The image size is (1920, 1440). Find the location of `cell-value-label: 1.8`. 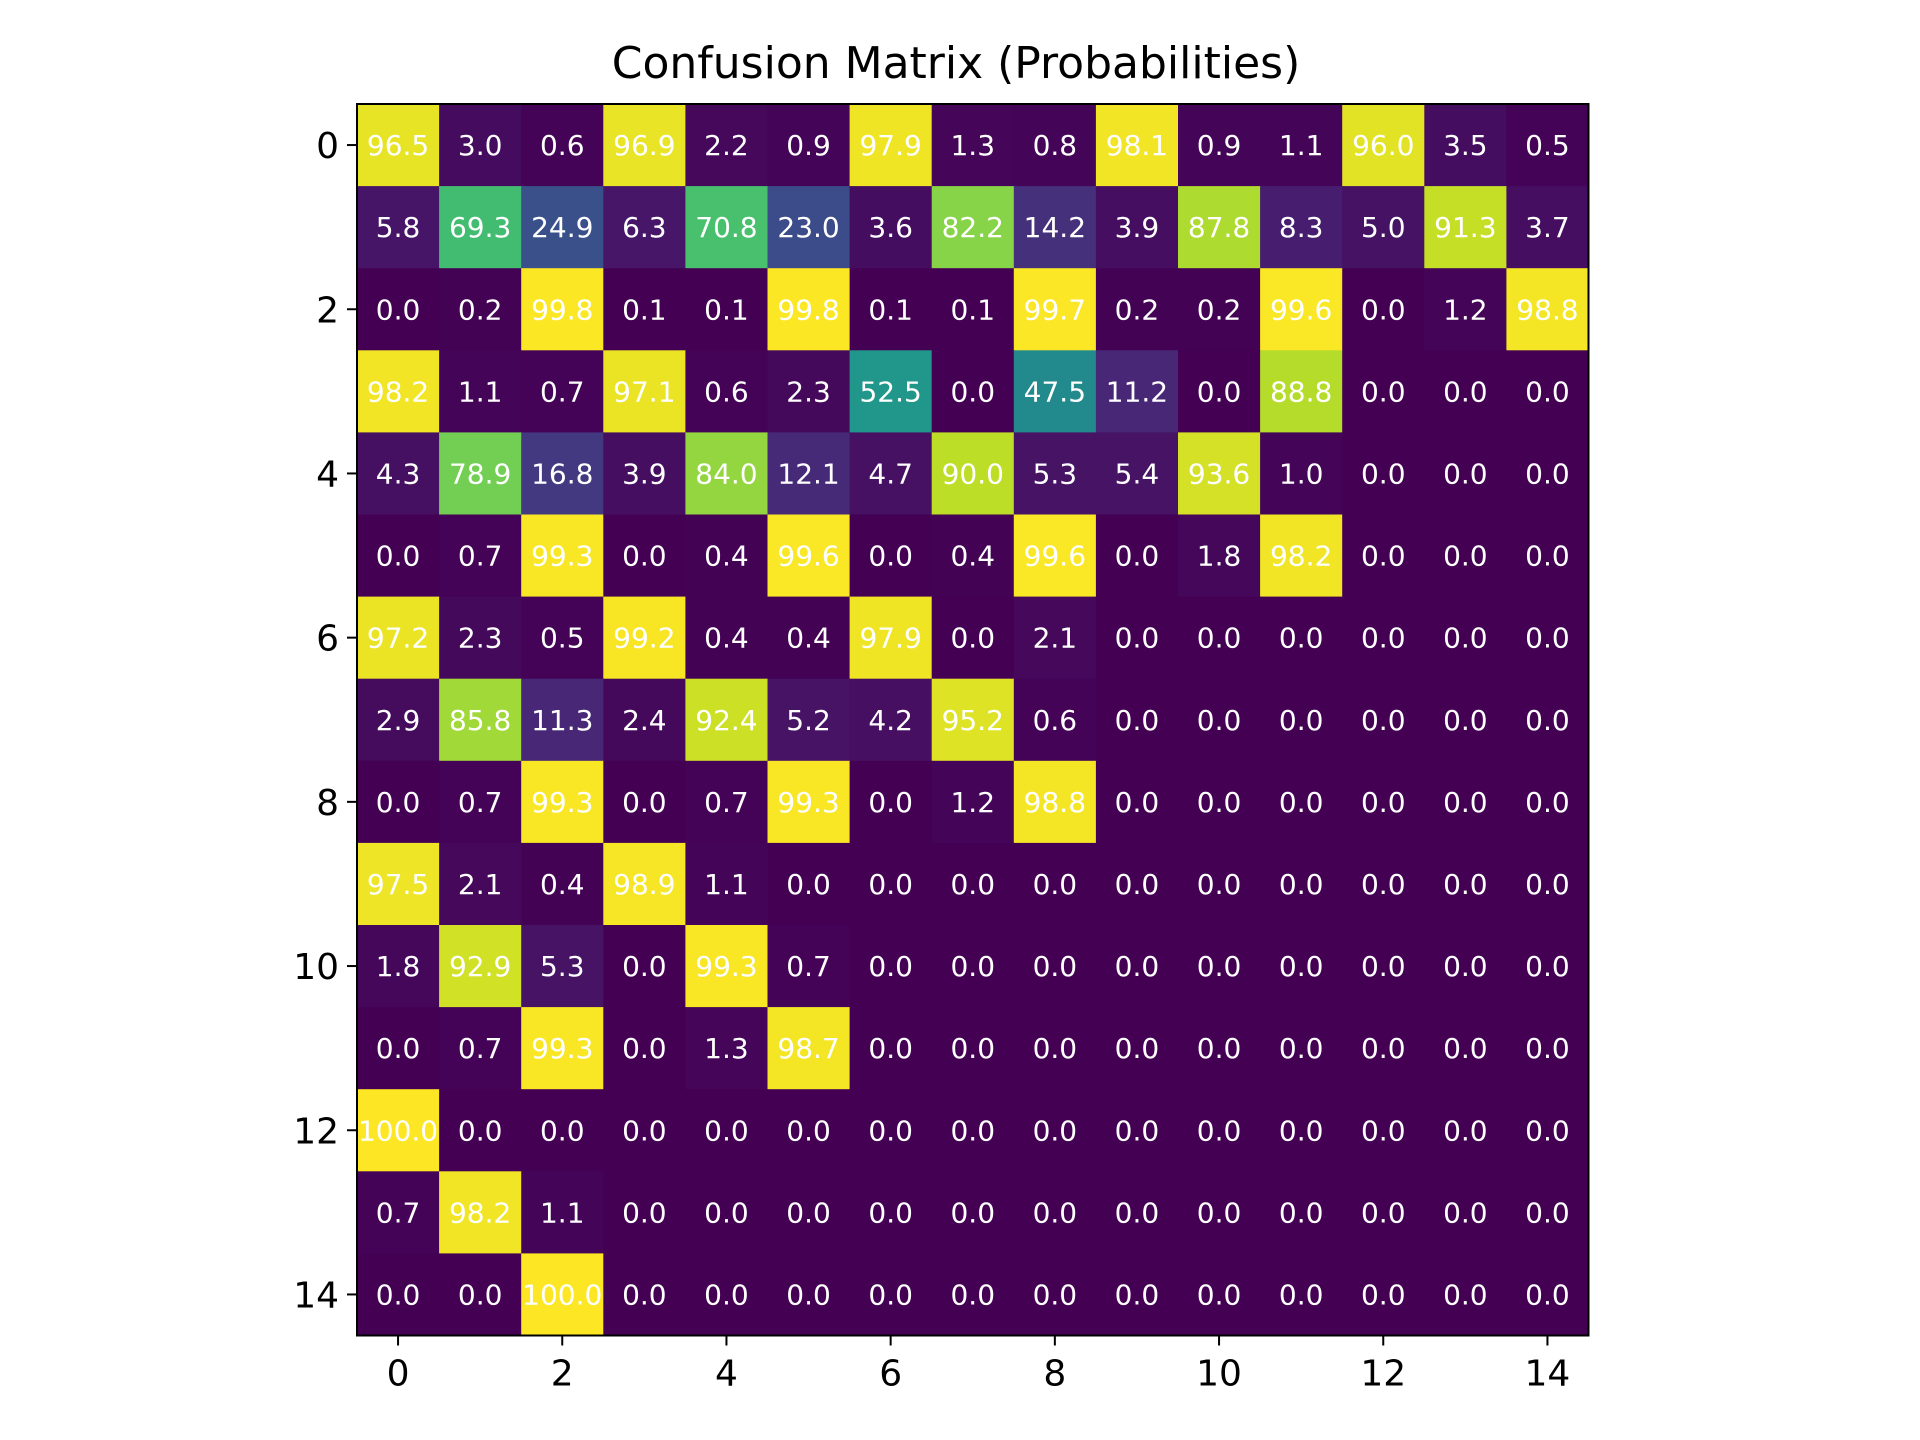

cell-value-label: 1.8 is located at coordinates (1219, 556).